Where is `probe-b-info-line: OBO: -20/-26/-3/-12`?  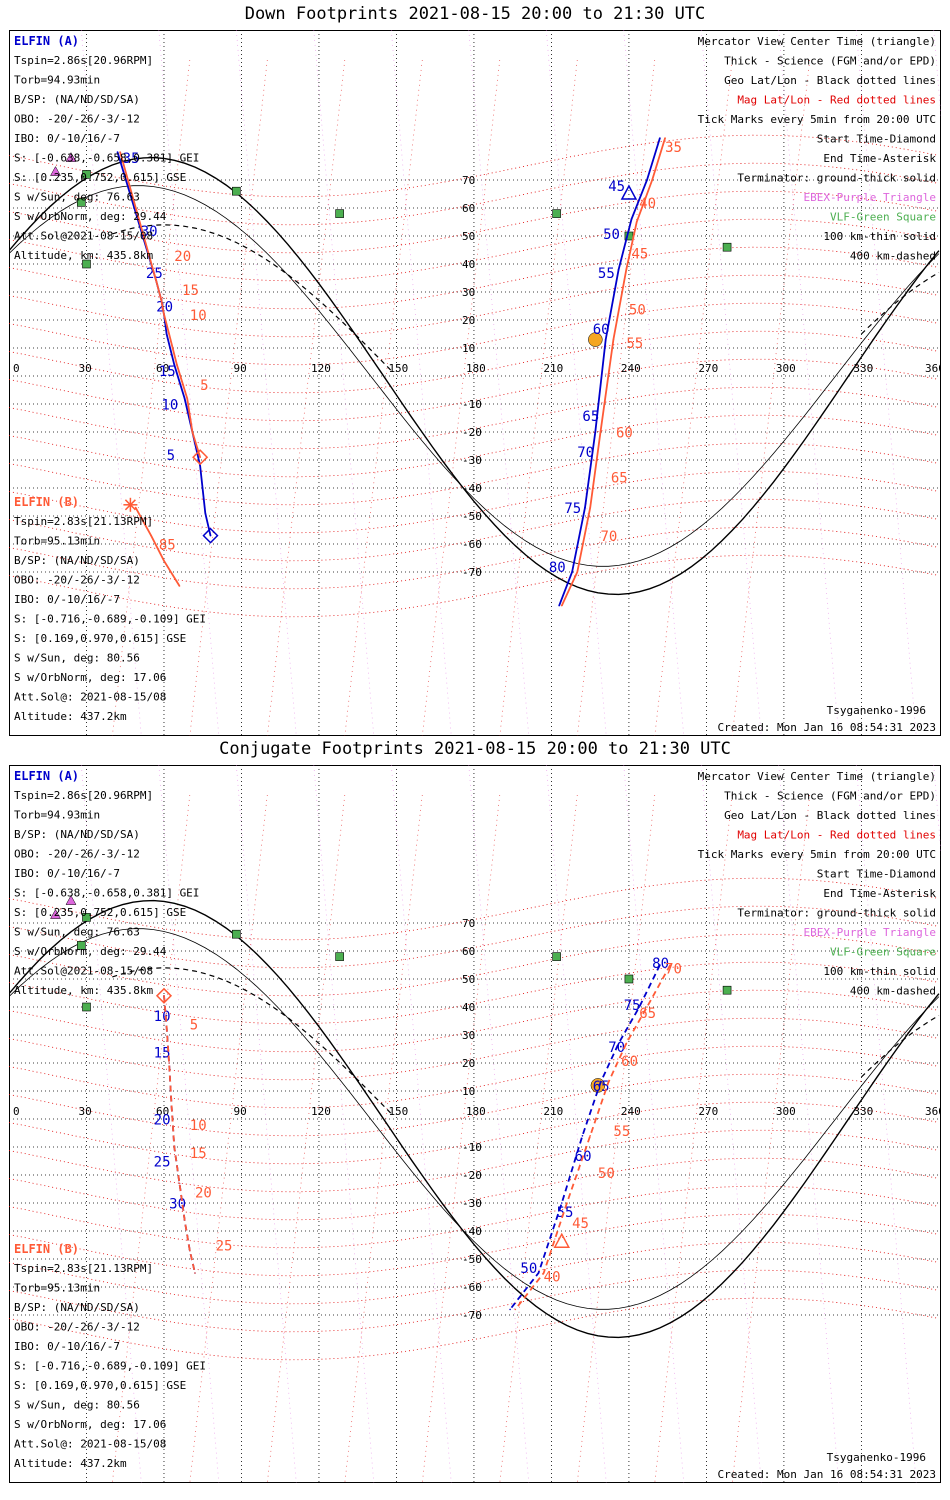
probe-b-info-line: OBO: -20/-26/-3/-12 is located at coordinates (77, 580).